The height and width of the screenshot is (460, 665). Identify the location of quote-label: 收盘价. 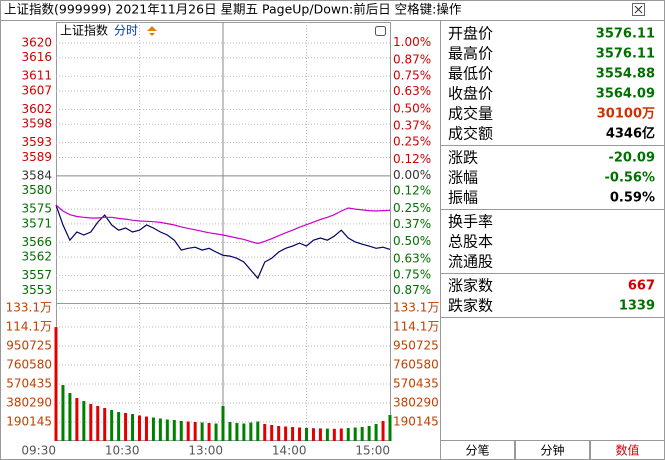
(470, 94).